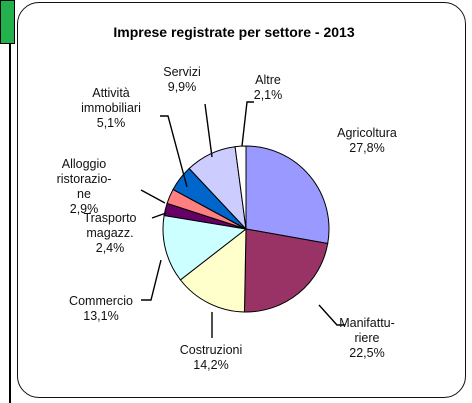 The width and height of the screenshot is (472, 403). What do you see at coordinates (367, 338) in the screenshot?
I see `slice-label: Manifattu-riere 22,5%` at bounding box center [367, 338].